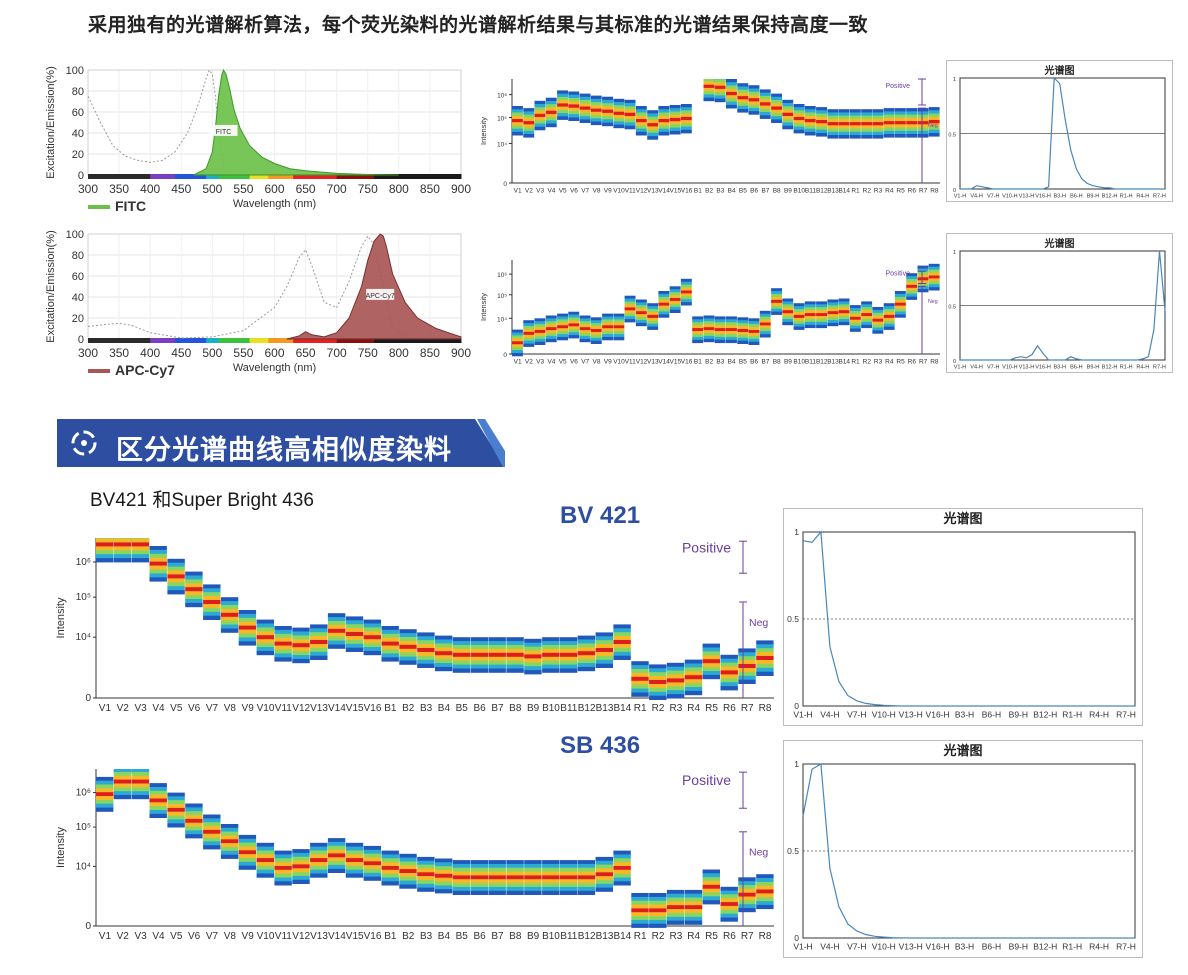 The height and width of the screenshot is (975, 1188). I want to click on x-tick-label: V5, so click(563, 362).